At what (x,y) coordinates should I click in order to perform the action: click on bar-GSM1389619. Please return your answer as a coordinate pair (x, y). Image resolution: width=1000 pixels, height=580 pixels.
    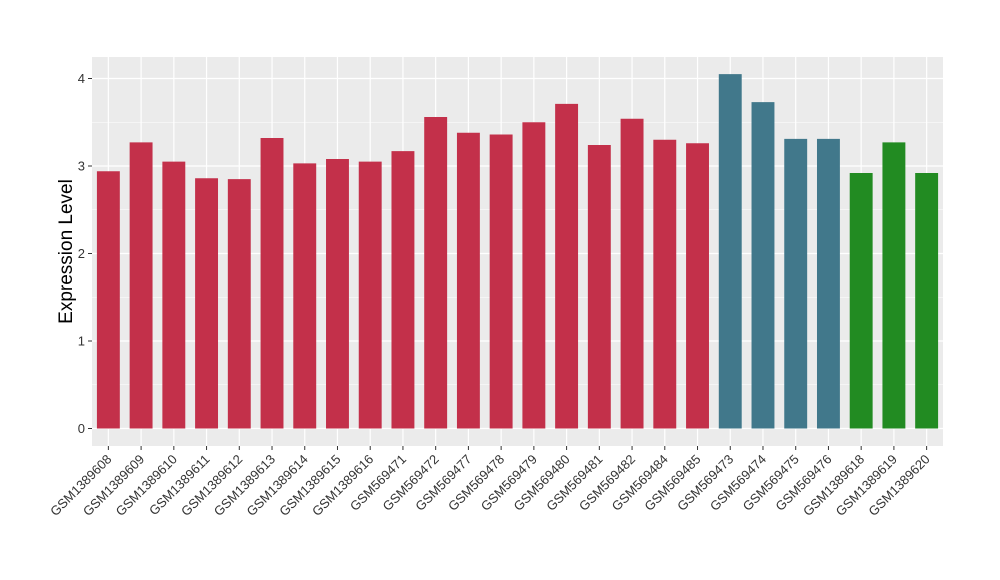
    Looking at the image, I should click on (894, 285).